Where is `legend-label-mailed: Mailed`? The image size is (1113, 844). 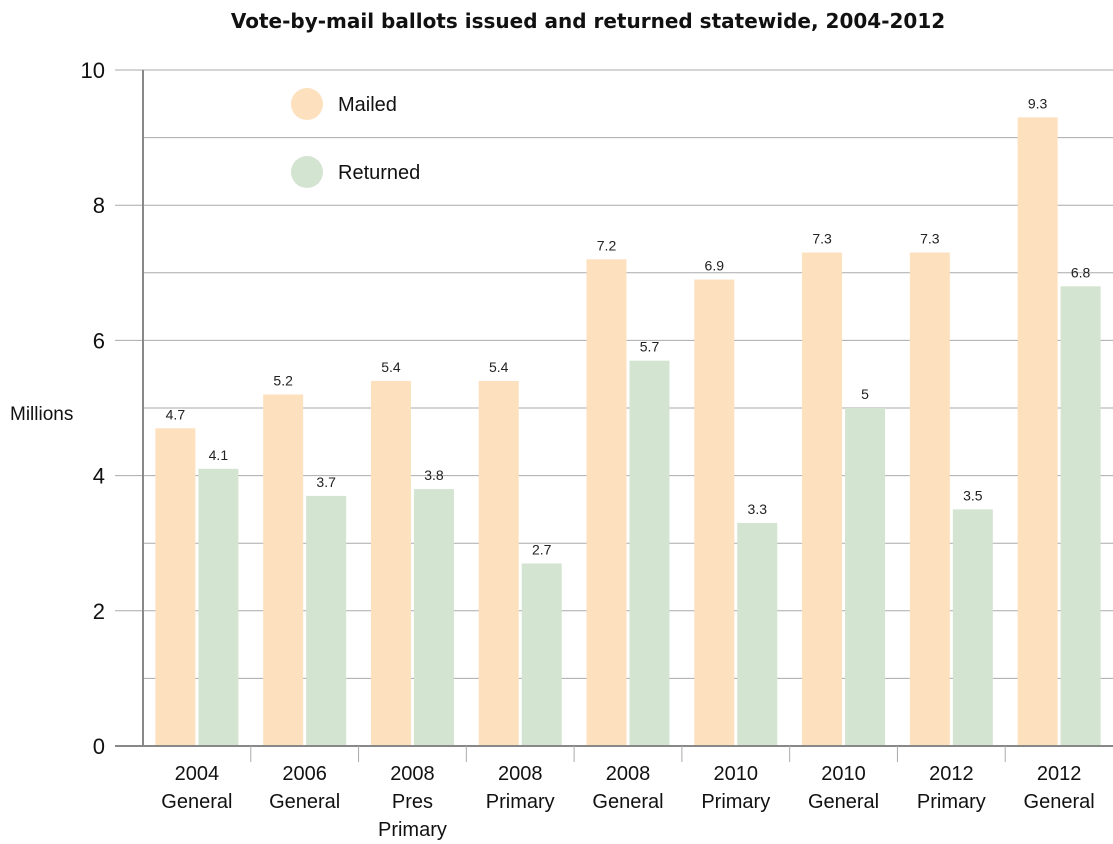
legend-label-mailed: Mailed is located at coordinates (367, 105).